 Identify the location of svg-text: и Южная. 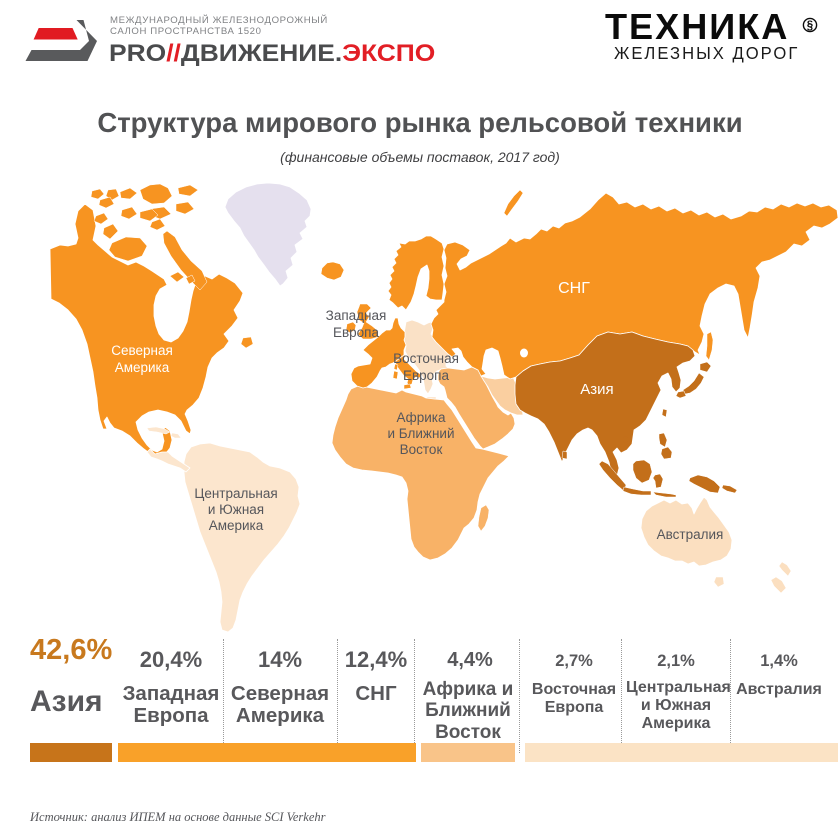
(236, 509).